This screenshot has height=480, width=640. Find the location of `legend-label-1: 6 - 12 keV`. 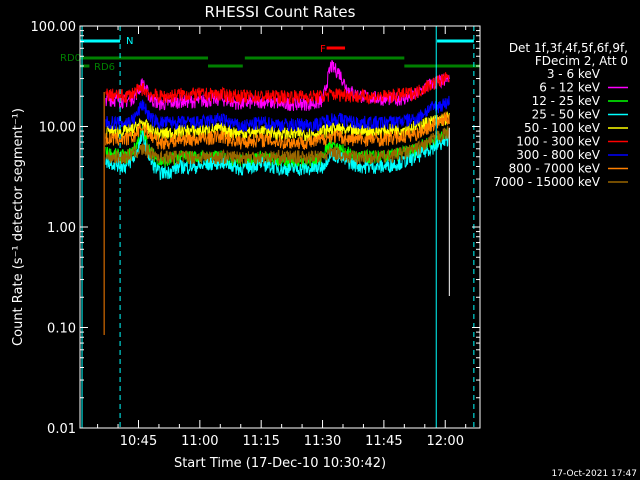

legend-label-1: 6 - 12 keV is located at coordinates (570, 88).